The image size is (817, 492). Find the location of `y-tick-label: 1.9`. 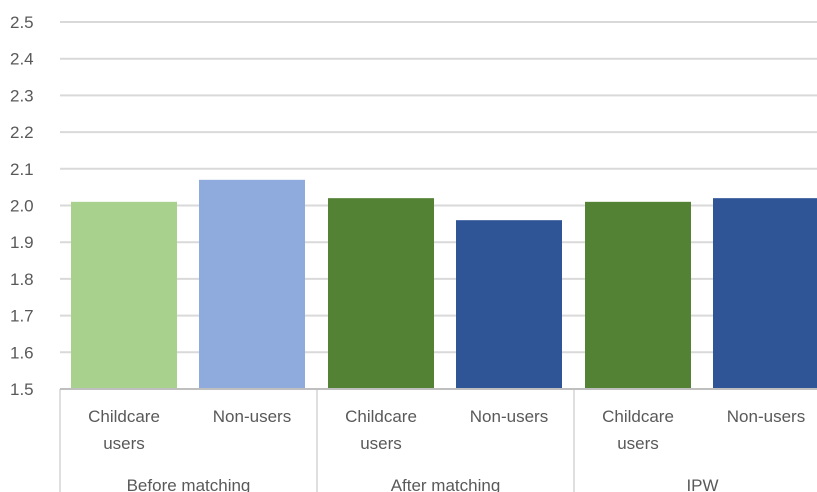

y-tick-label: 1.9 is located at coordinates (22, 242).